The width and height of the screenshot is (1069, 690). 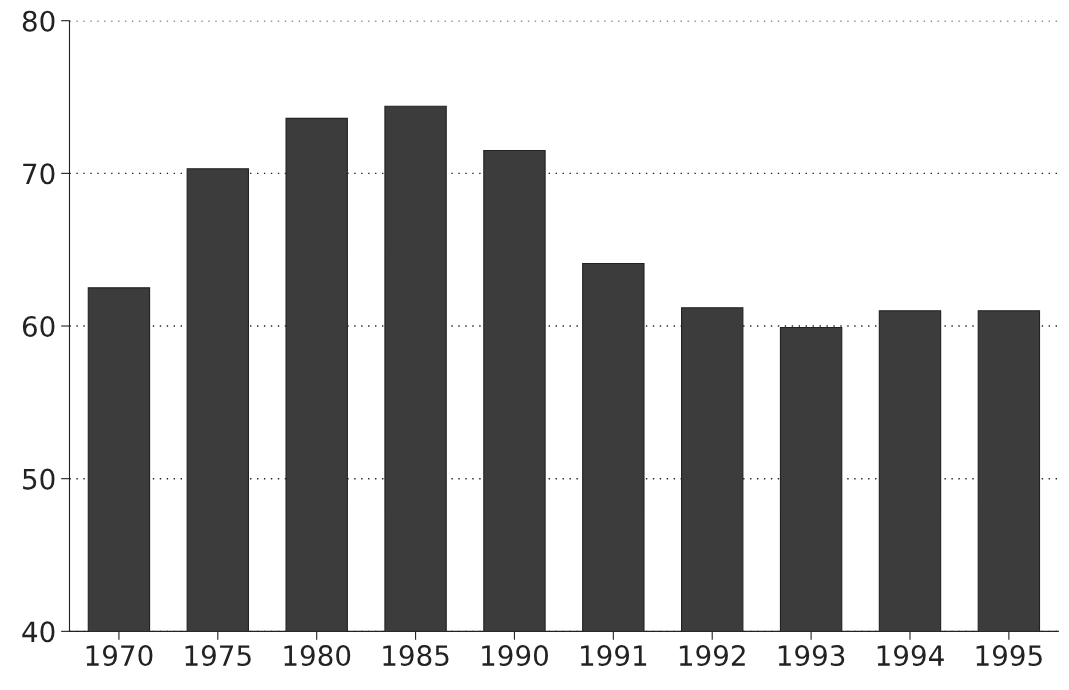 What do you see at coordinates (712, 656) in the screenshot?
I see `x-tick-label: 1992` at bounding box center [712, 656].